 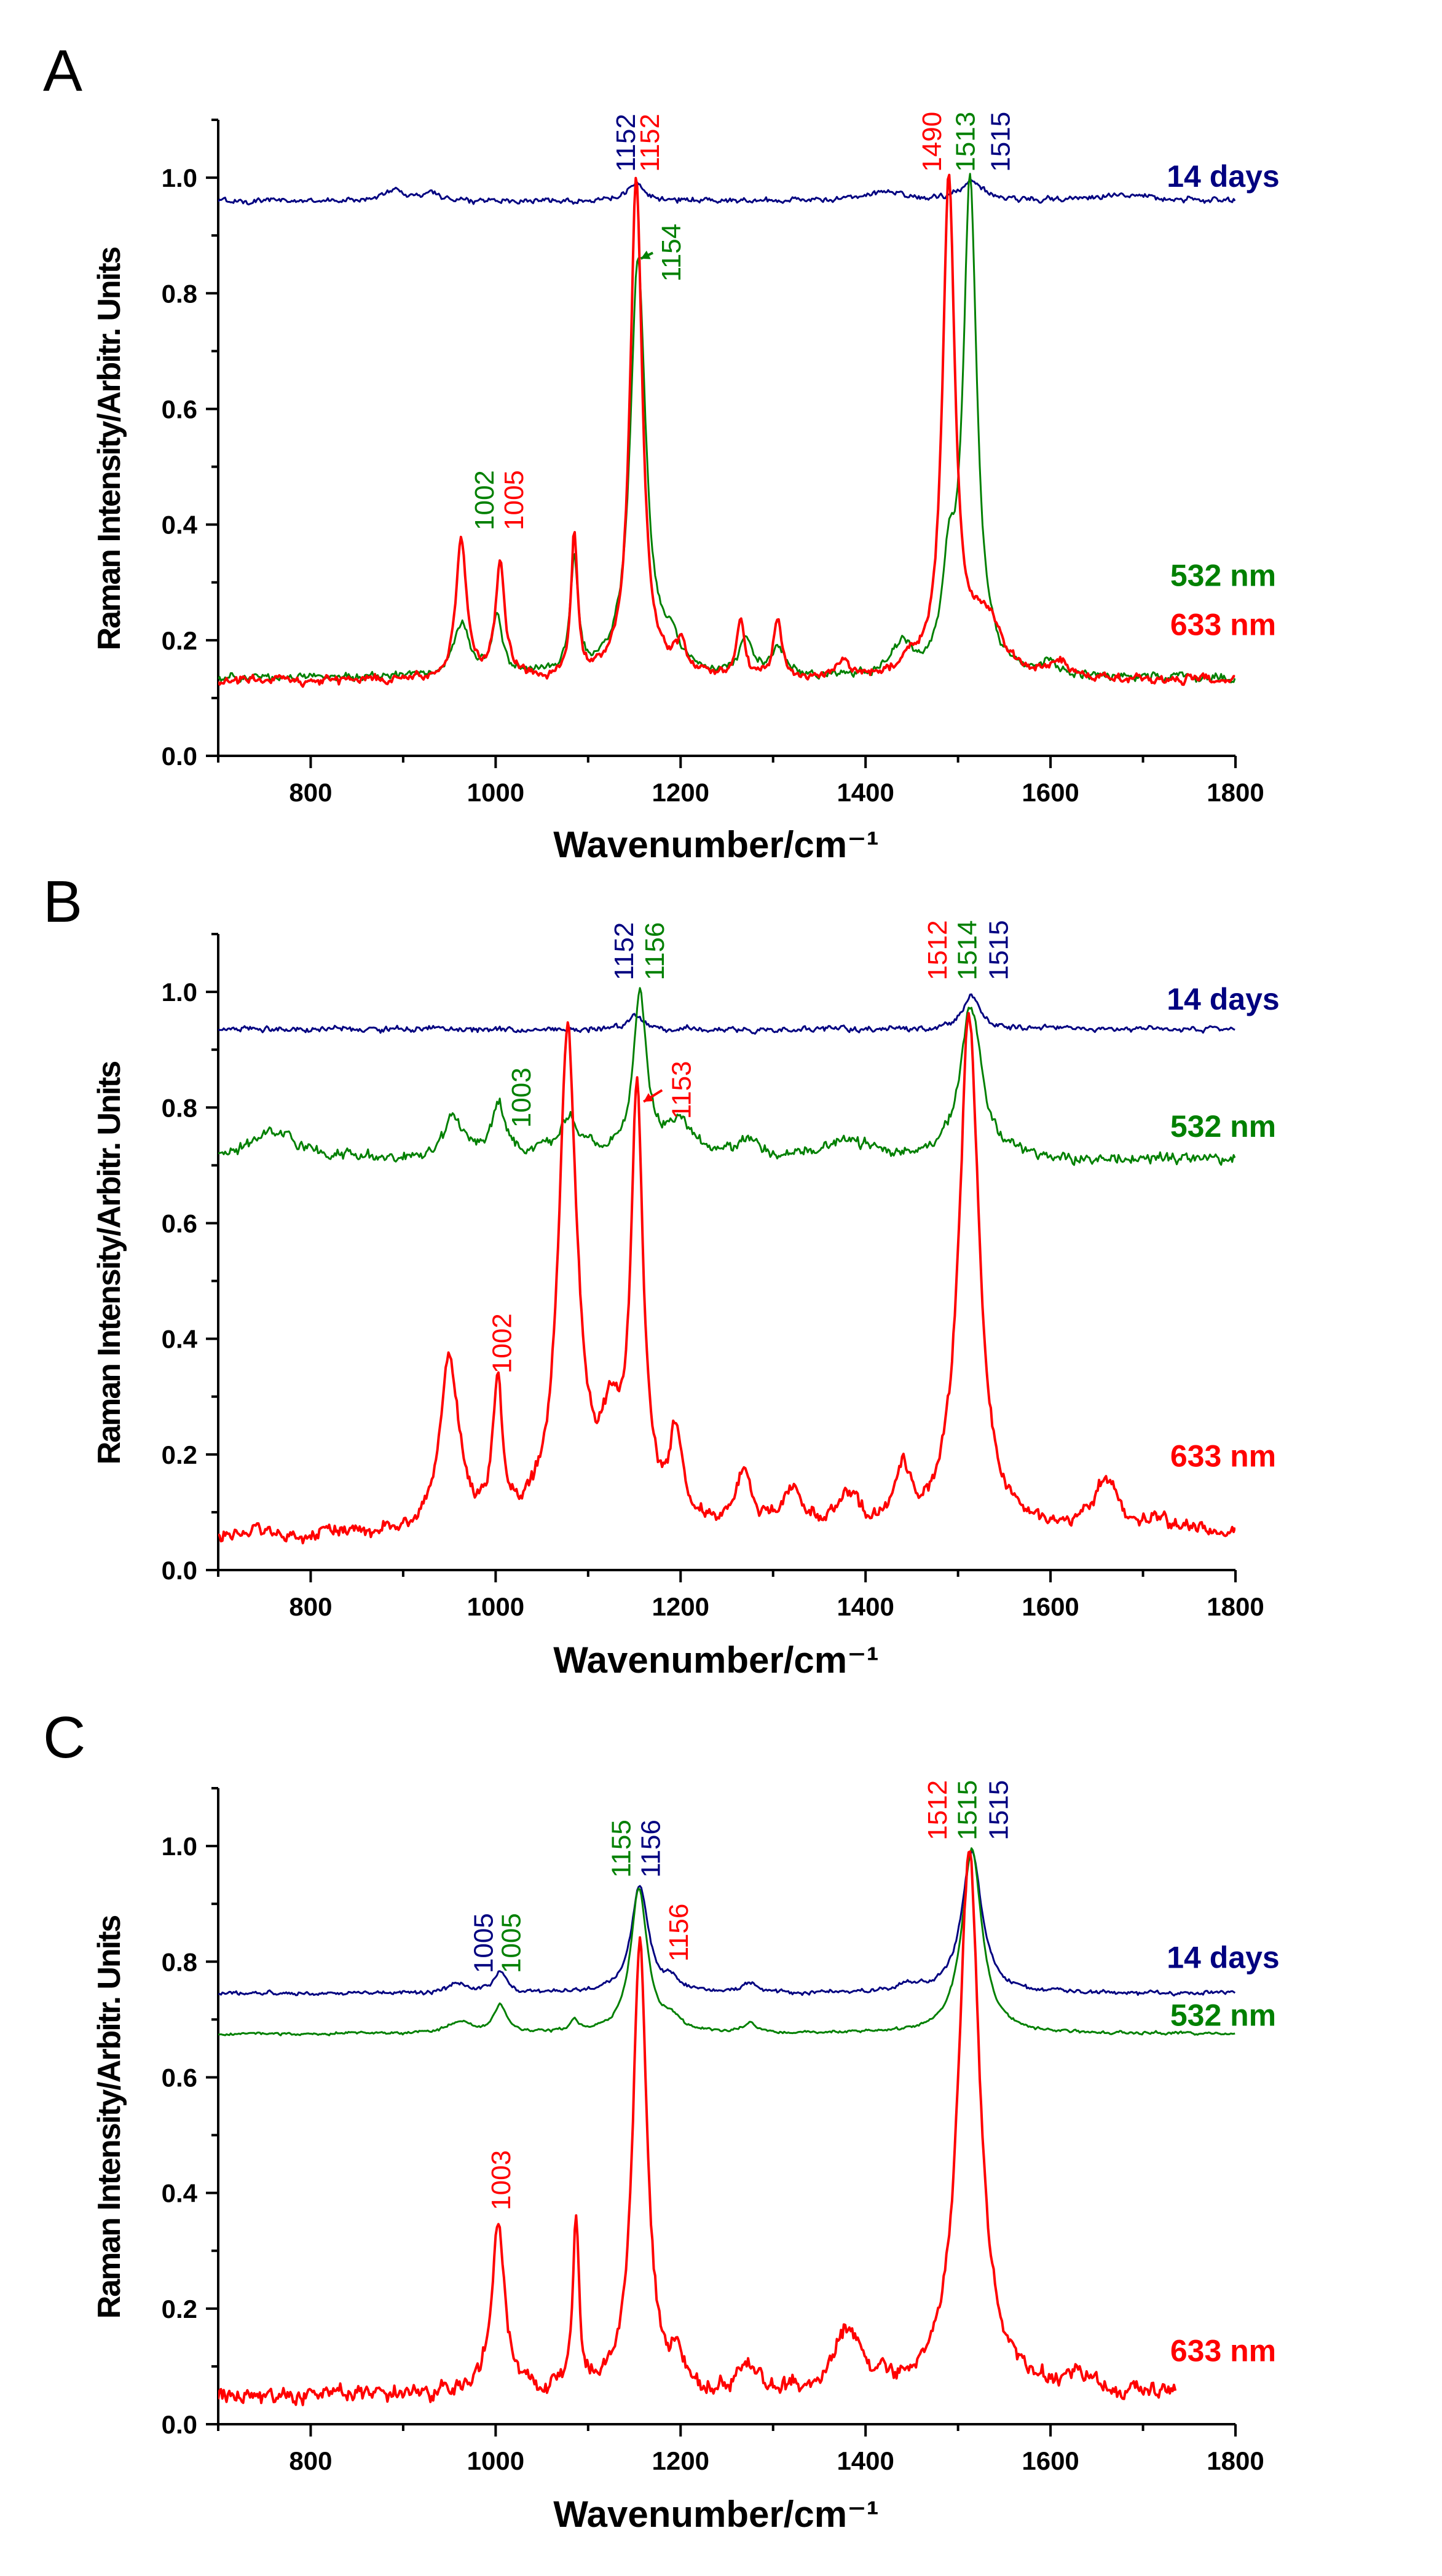 I want to click on panel-label: A, so click(x=62, y=71).